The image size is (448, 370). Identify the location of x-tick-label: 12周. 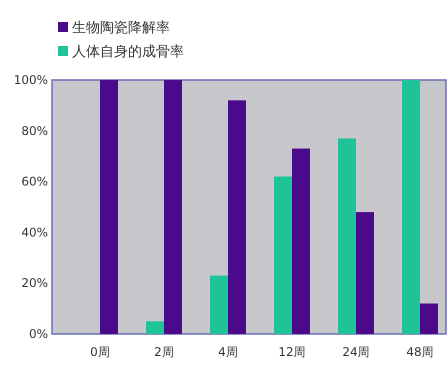
(292, 352).